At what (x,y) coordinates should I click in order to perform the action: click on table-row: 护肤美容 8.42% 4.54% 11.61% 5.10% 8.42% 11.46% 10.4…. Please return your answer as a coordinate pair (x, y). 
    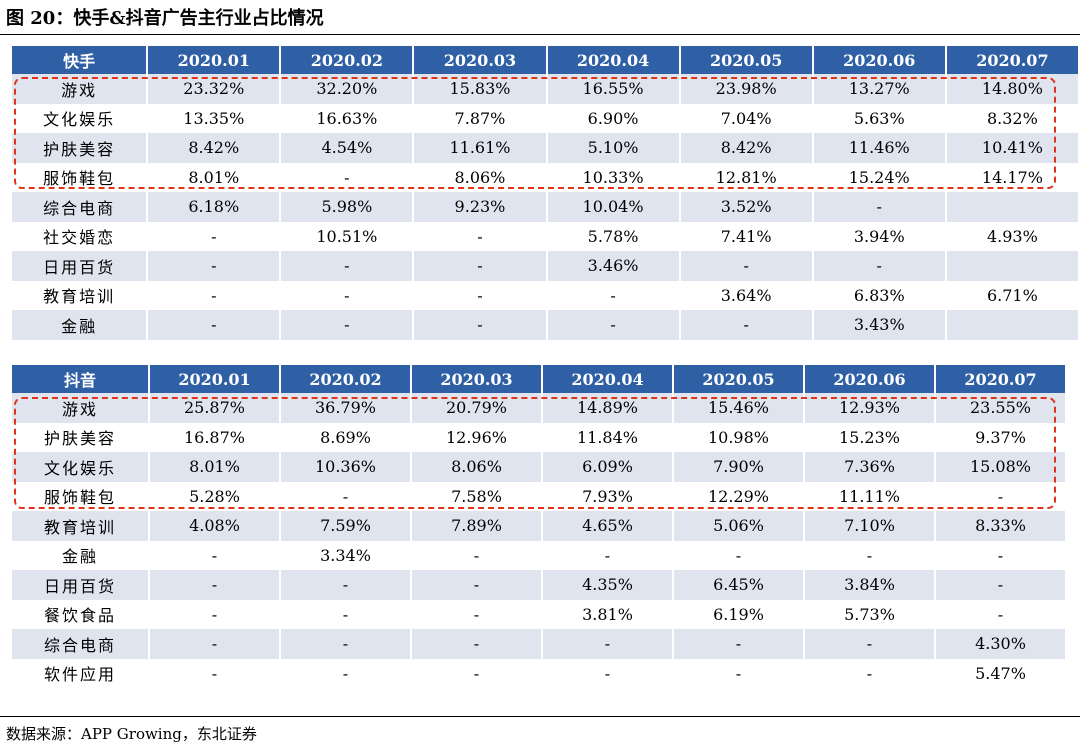
    Looking at the image, I should click on (545, 148).